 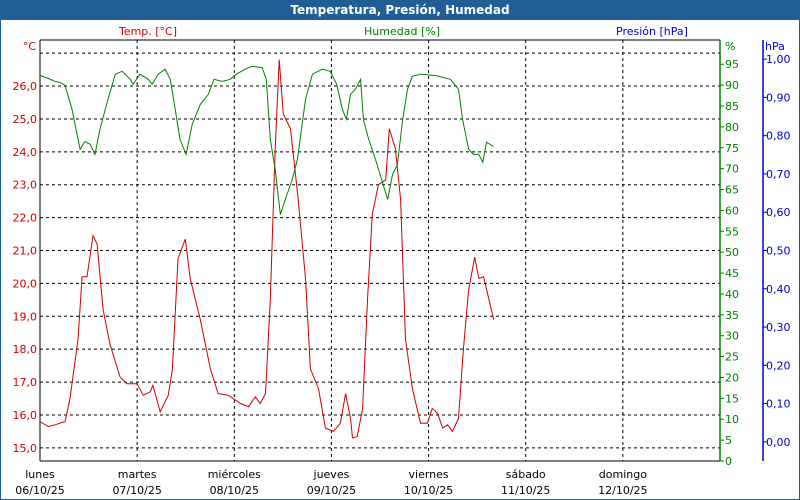 I want to click on pressure-tick-label: 0,80, so click(x=778, y=136).